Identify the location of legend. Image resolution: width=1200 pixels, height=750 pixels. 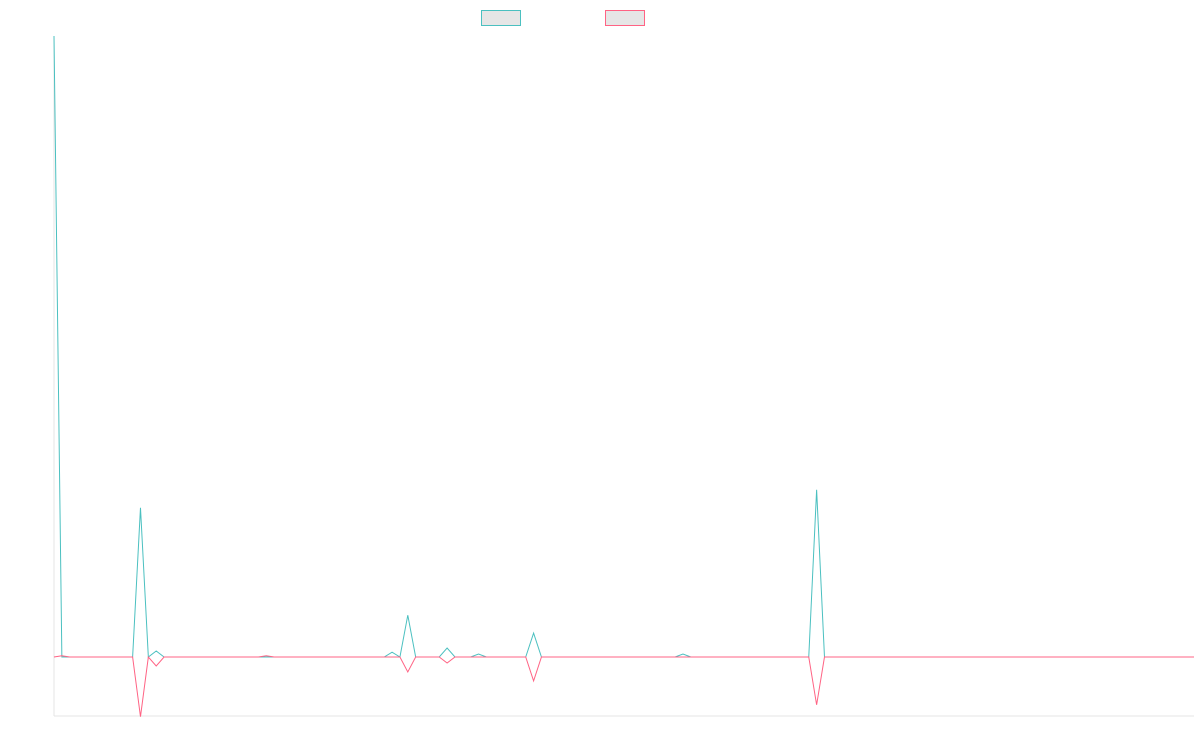
(563, 18).